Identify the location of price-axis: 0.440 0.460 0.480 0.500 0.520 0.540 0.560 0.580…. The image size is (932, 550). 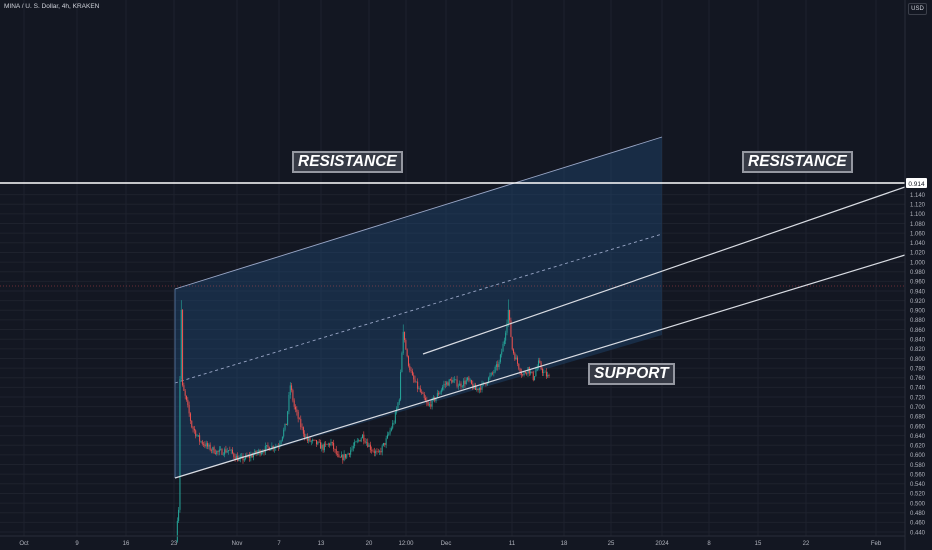
(918, 364).